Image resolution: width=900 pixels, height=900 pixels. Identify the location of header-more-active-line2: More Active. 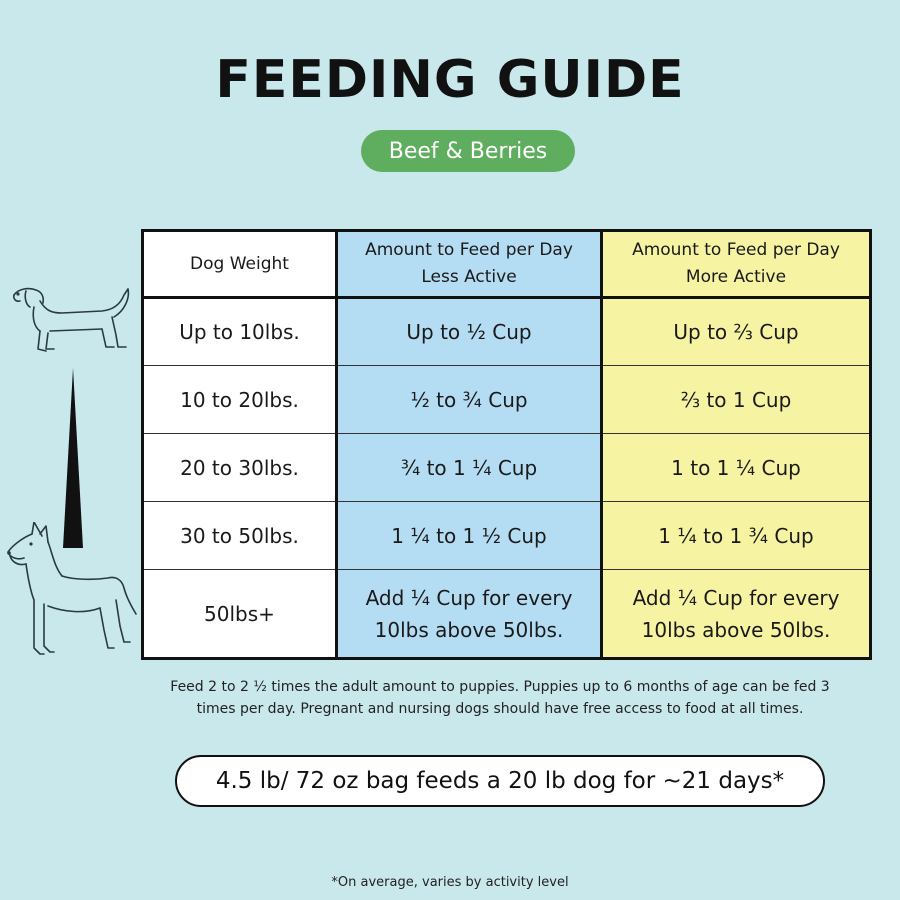
(736, 277).